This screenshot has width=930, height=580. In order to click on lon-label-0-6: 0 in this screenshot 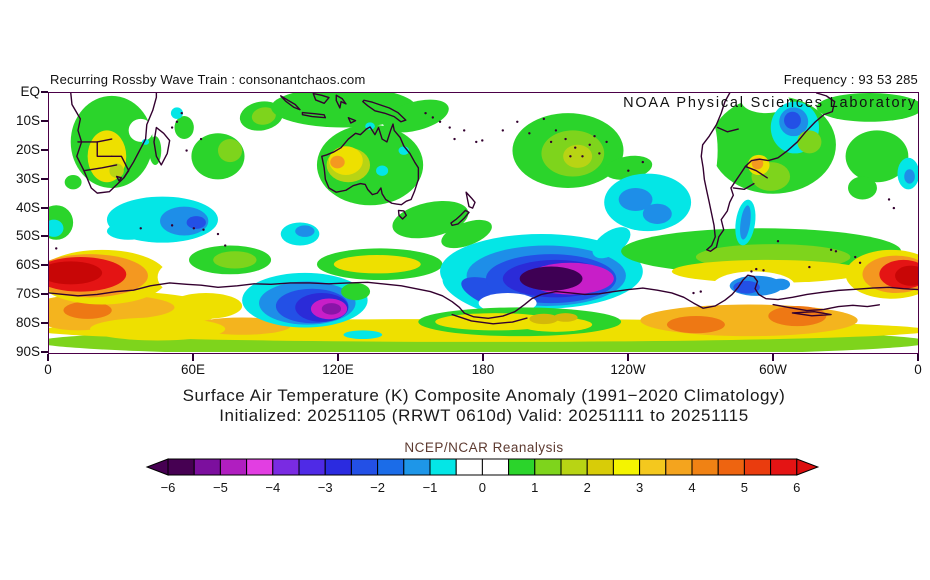, I will do `click(918, 369)`.